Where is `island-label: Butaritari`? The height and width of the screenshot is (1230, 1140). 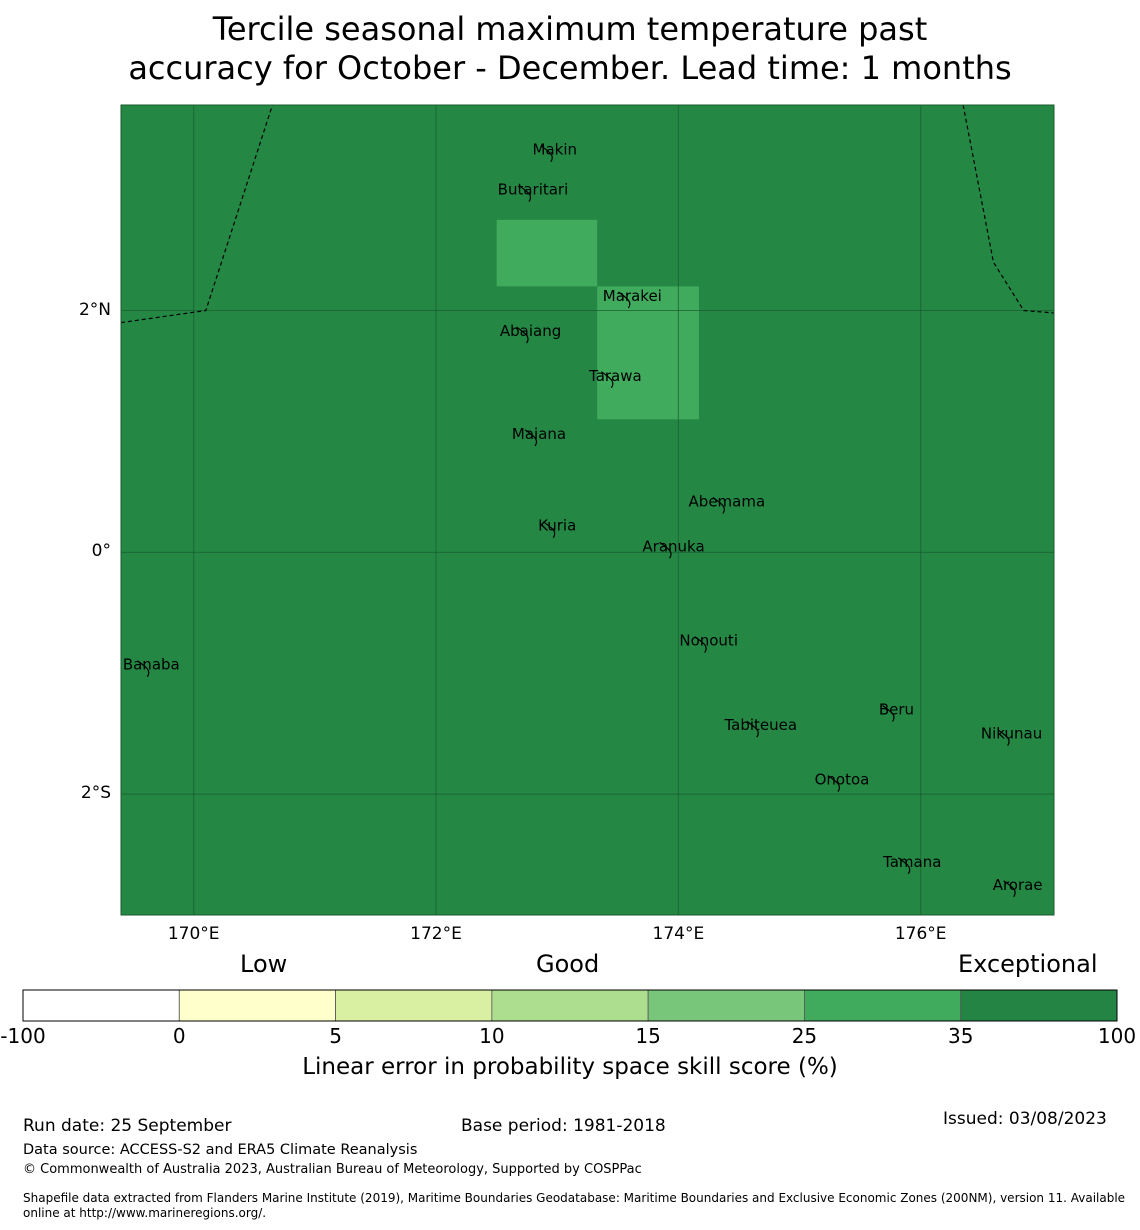 island-label: Butaritari is located at coordinates (533, 190).